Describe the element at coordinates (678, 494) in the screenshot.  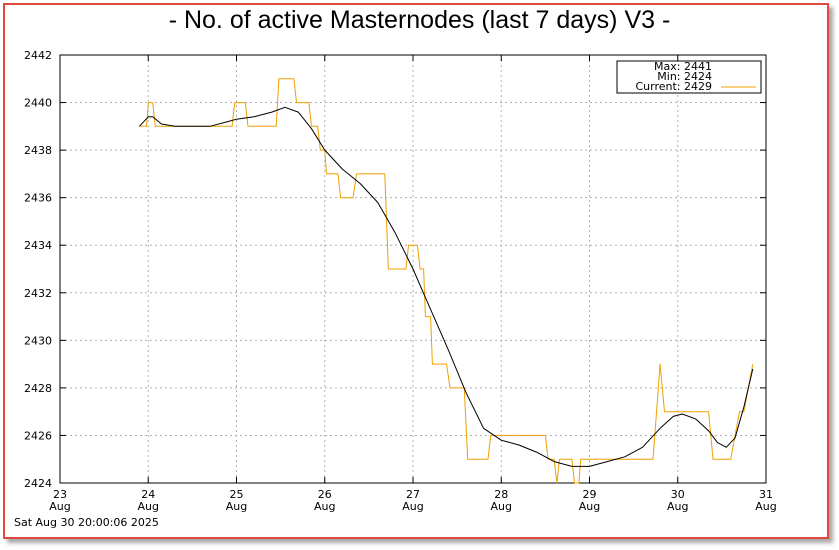
I see `x-tick-label: 30` at that location.